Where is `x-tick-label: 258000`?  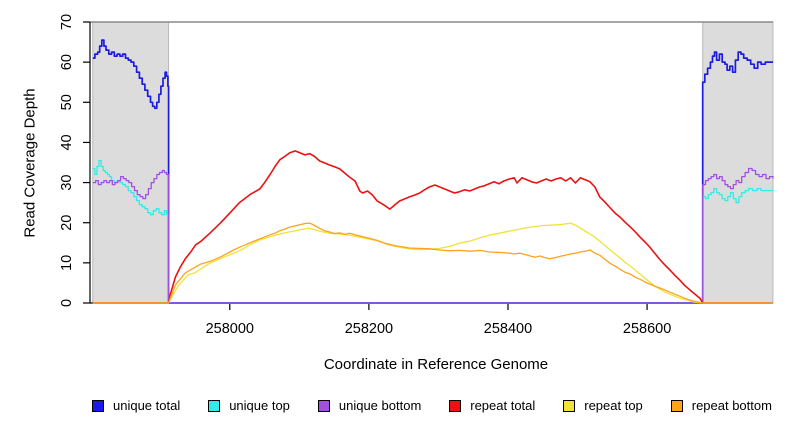 x-tick-label: 258000 is located at coordinates (230, 329).